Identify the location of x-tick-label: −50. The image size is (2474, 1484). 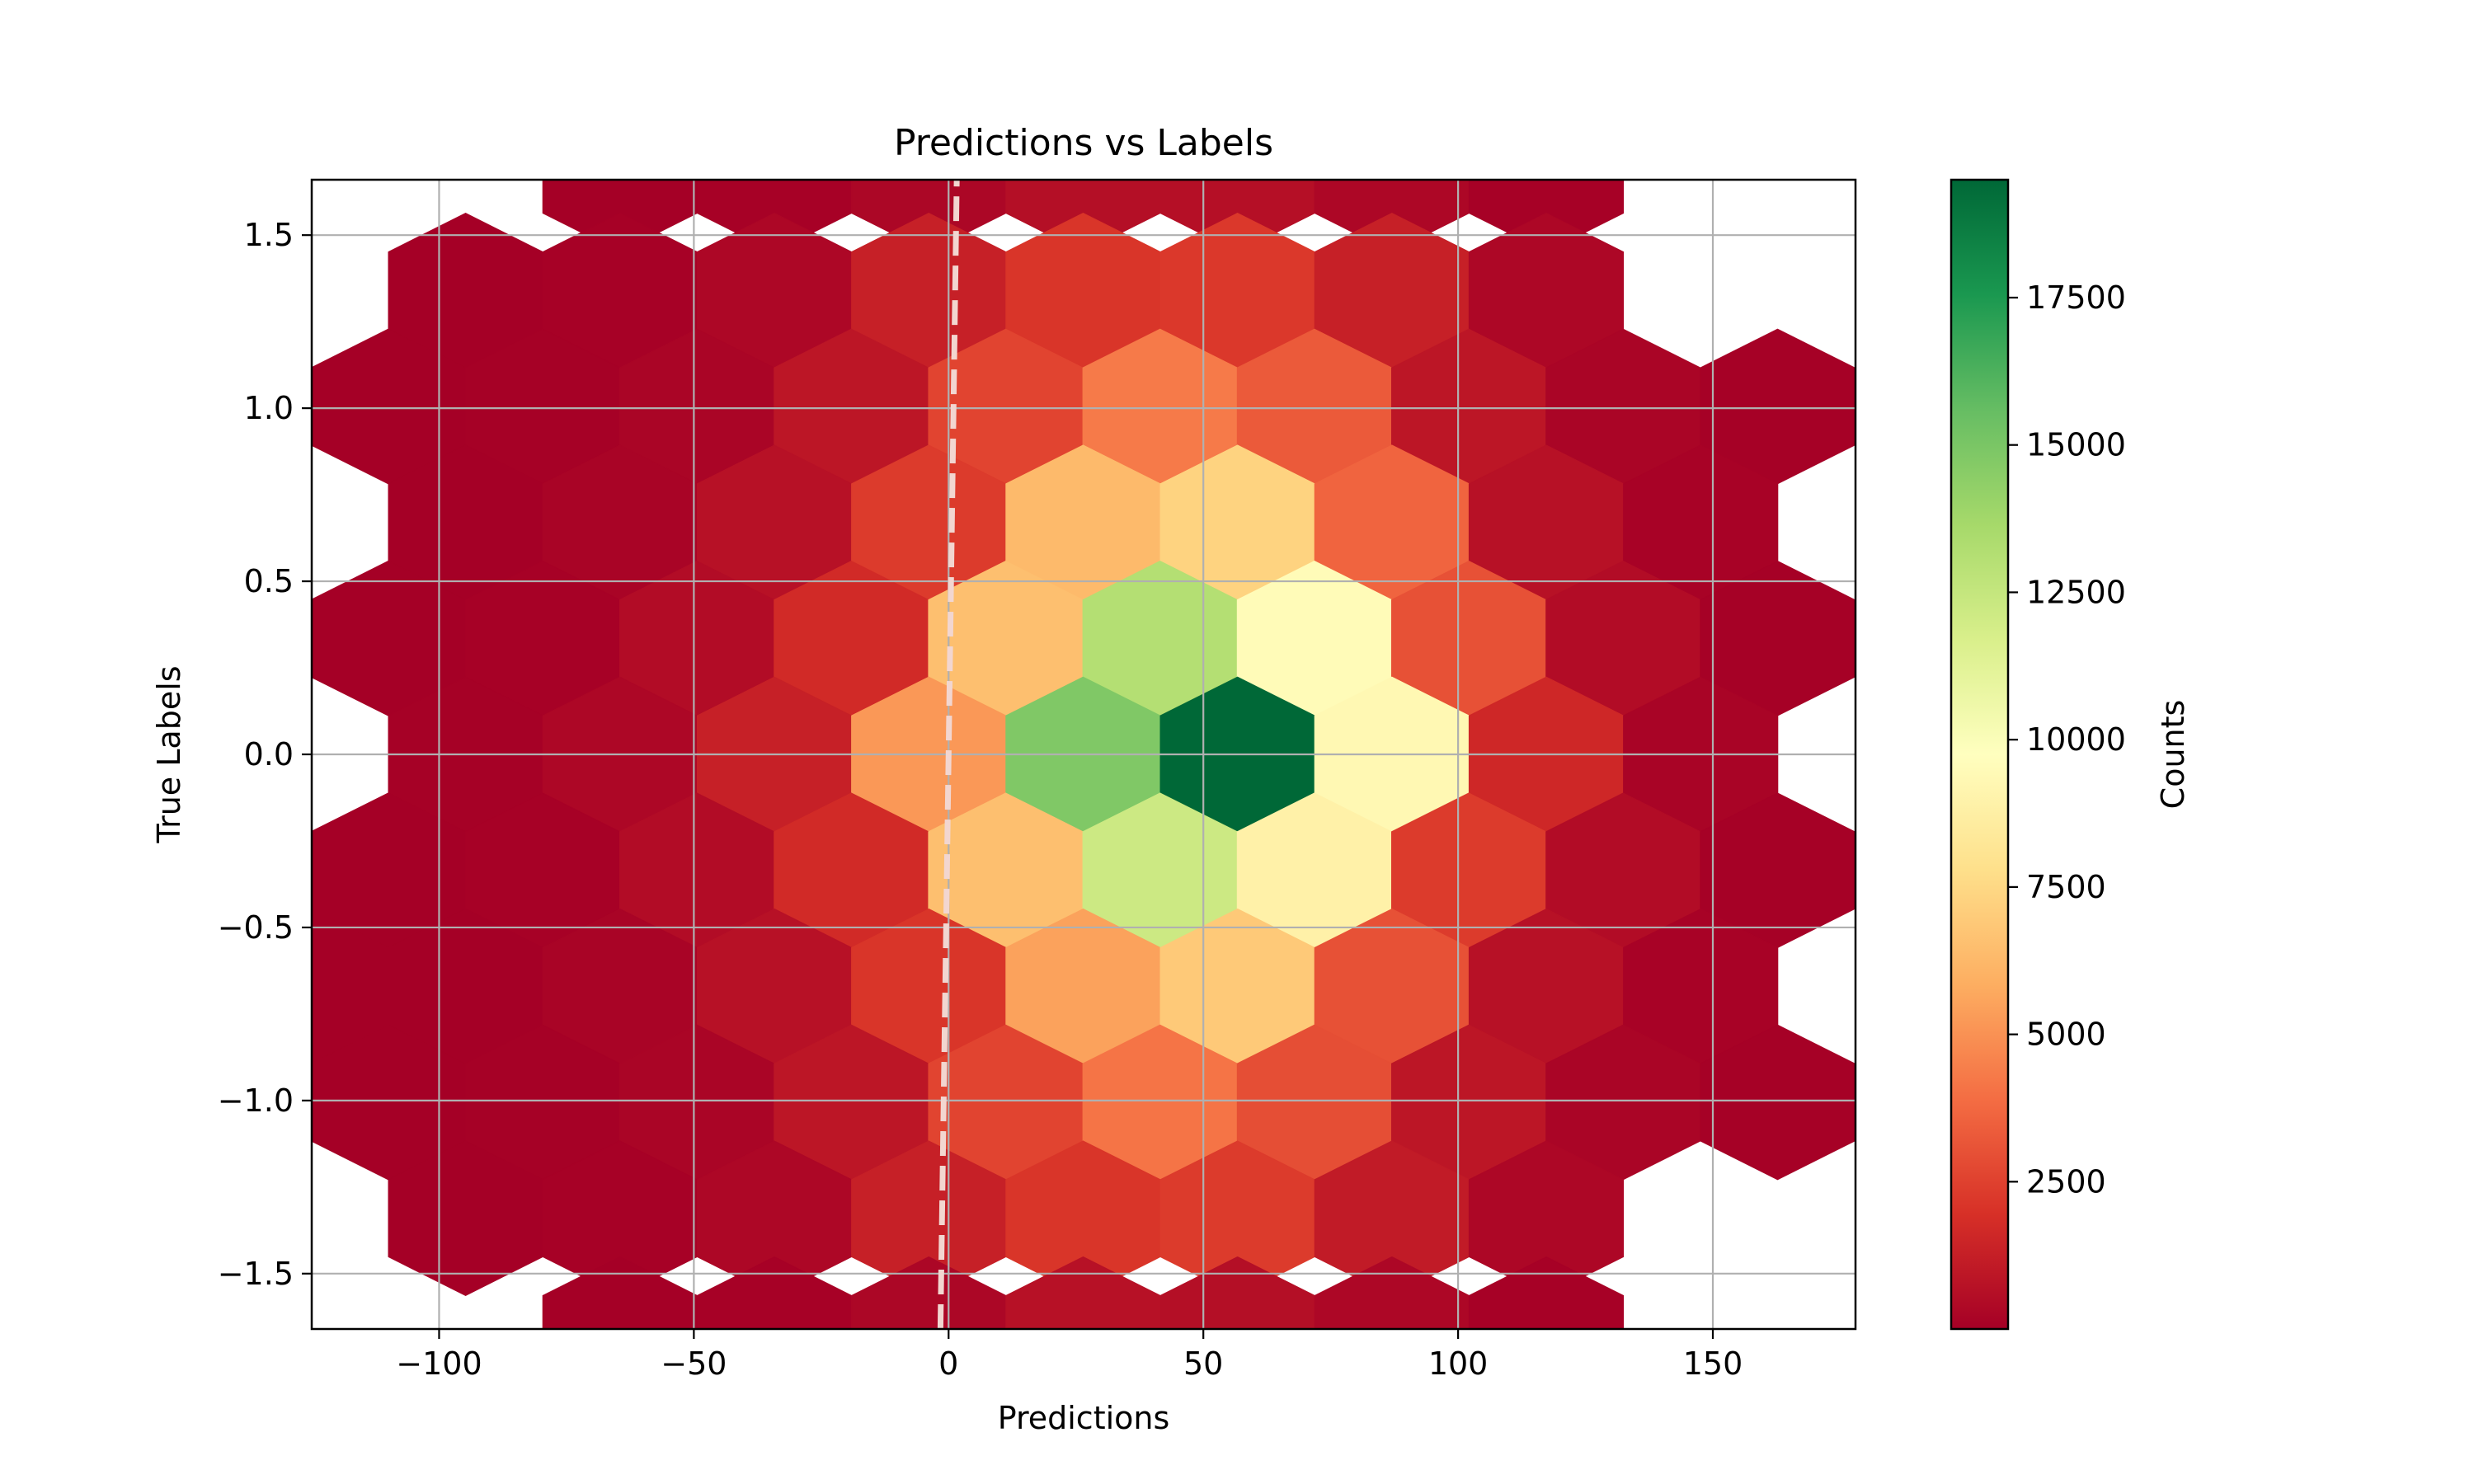
(694, 1363).